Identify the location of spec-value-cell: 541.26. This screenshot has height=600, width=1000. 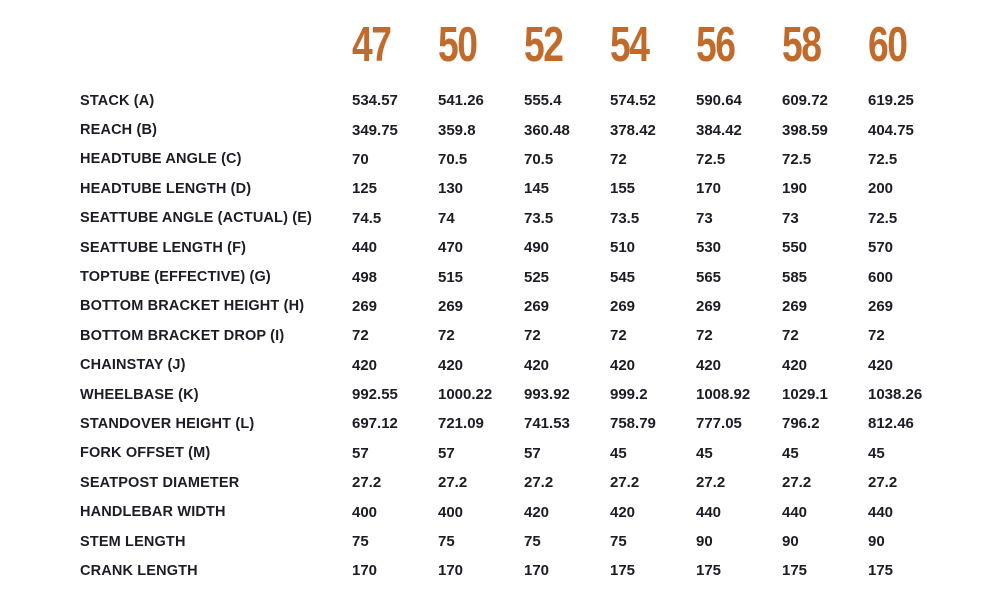
(461, 101).